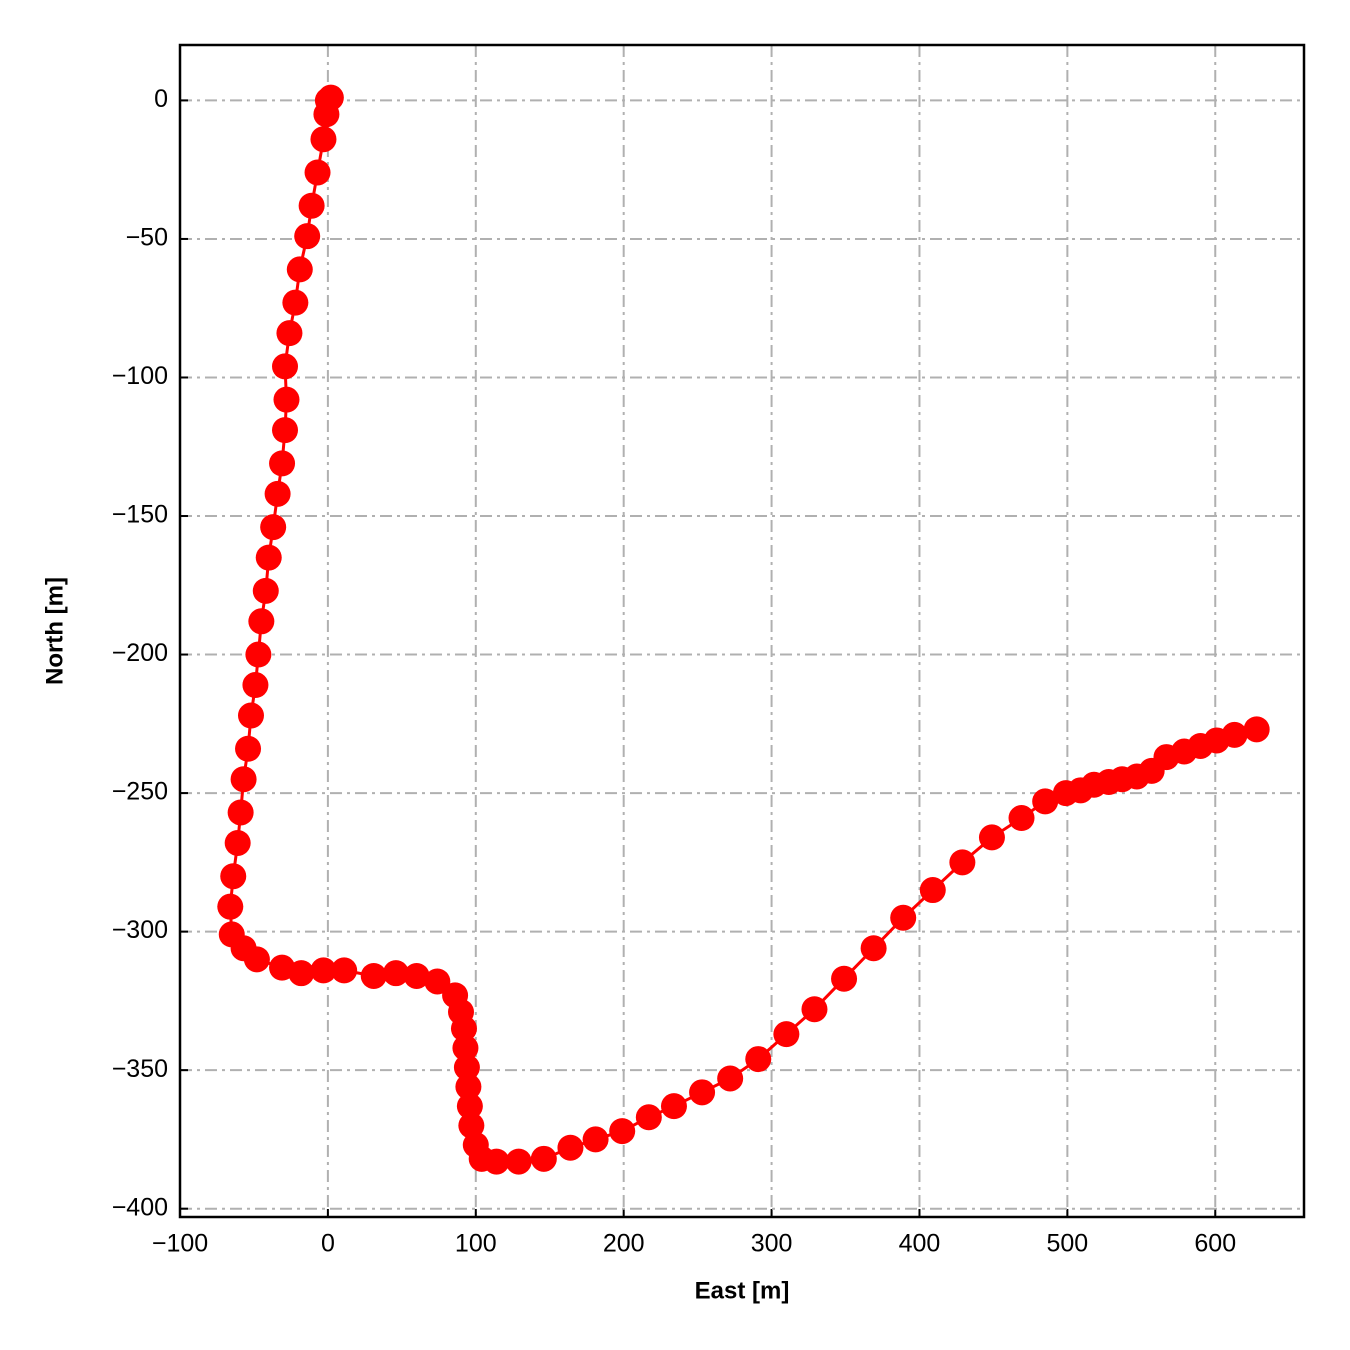  Describe the element at coordinates (140, 653) in the screenshot. I see `y-tick-label: −200` at that location.